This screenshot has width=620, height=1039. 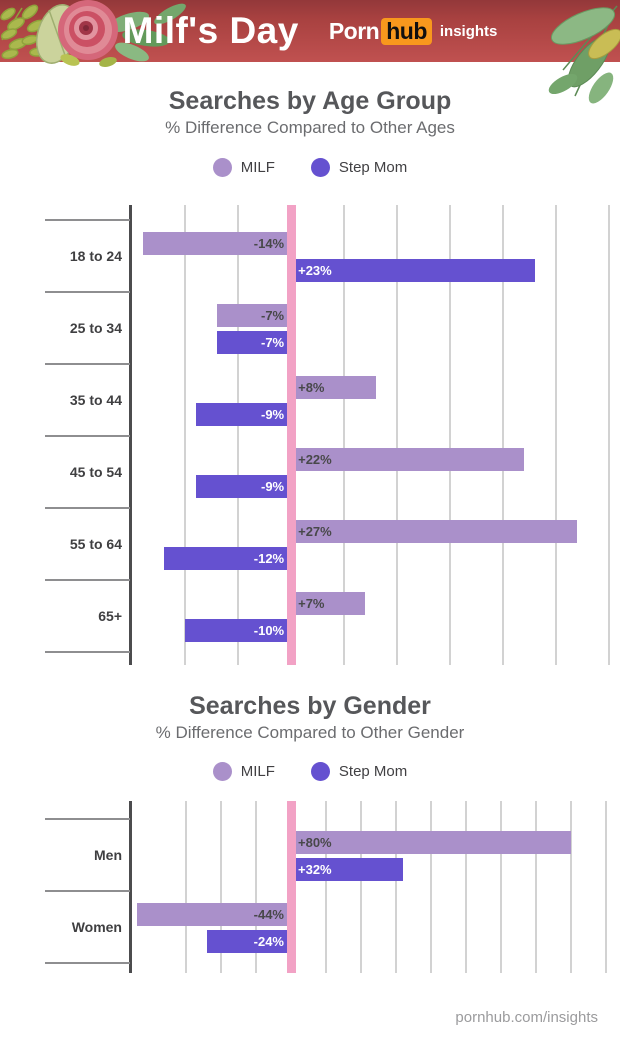 I want to click on logo-hub-badge: hub, so click(x=406, y=31).